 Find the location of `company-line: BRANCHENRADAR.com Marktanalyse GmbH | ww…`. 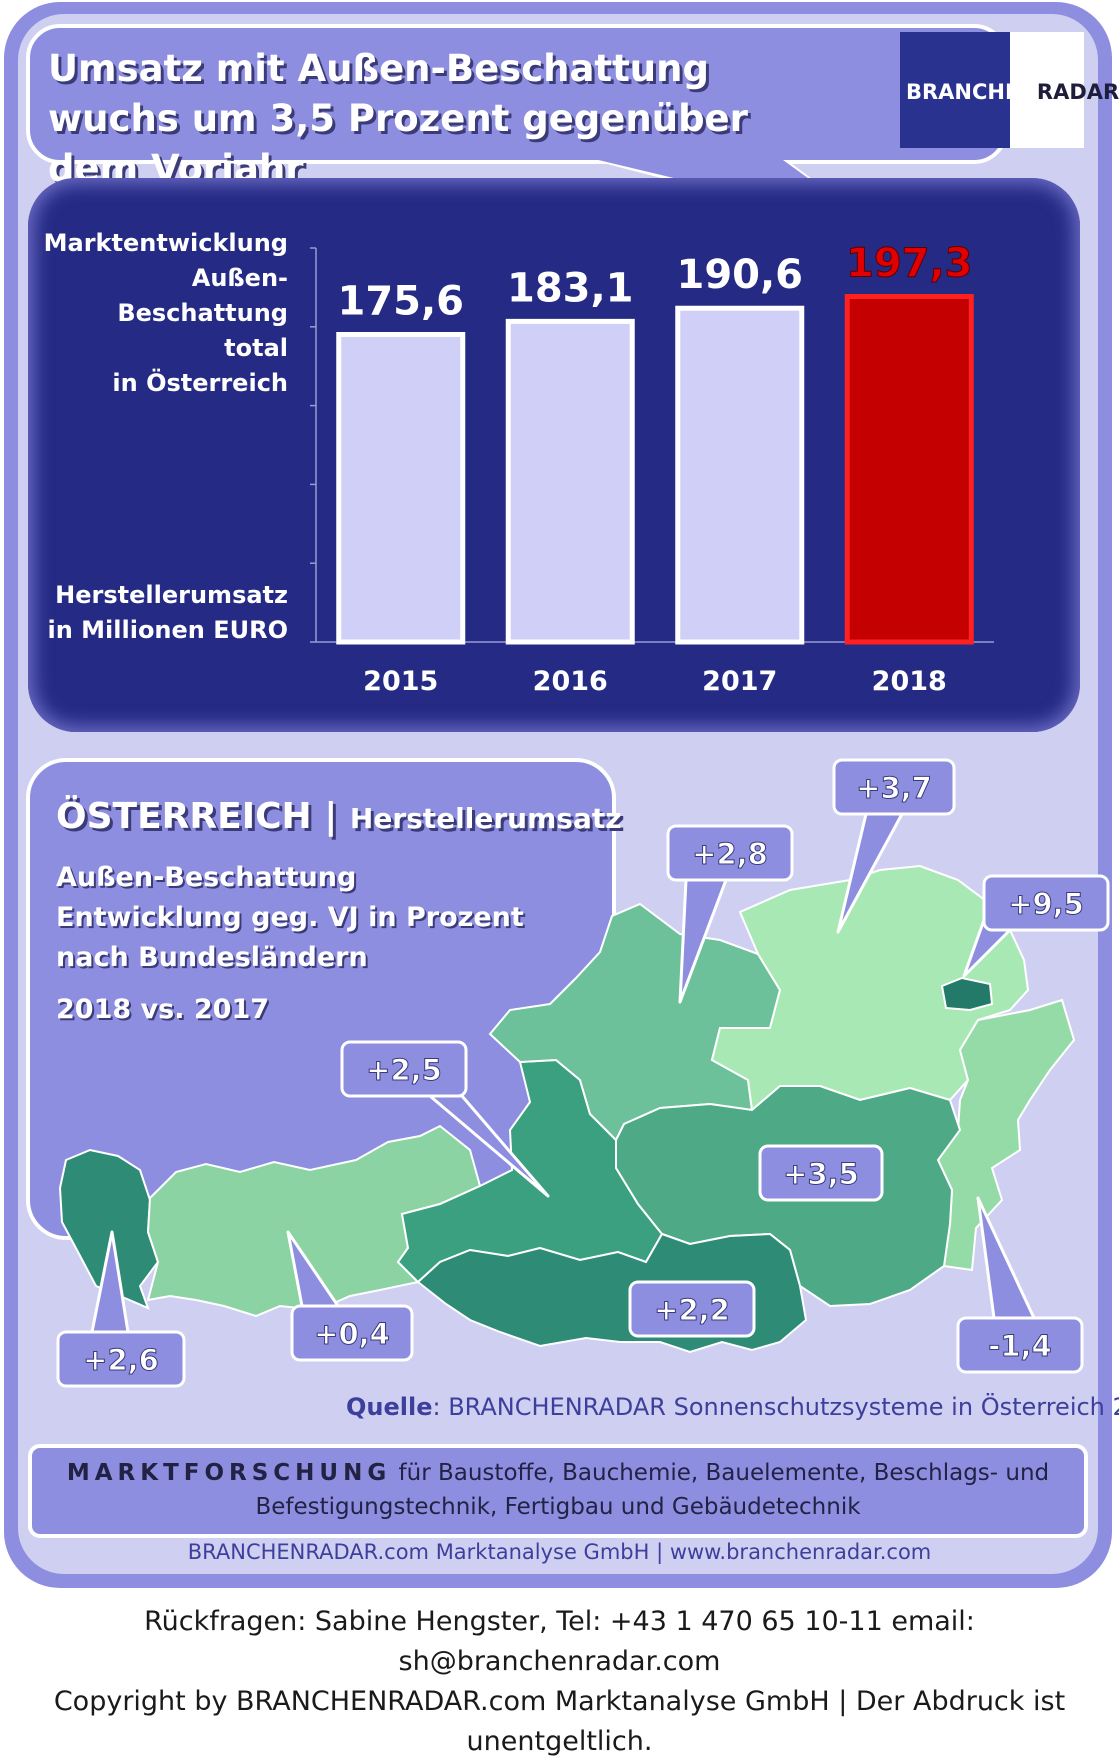

company-line: BRANCHENRADAR.com Marktanalyse GmbH | ww… is located at coordinates (559, 1552).